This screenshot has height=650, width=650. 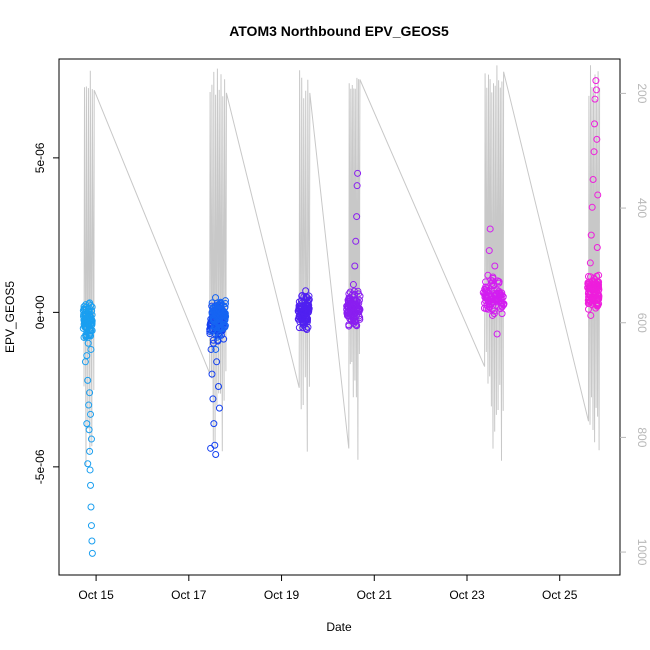 I want to click on y-tick-label-1: 0e+00, so click(x=40, y=312).